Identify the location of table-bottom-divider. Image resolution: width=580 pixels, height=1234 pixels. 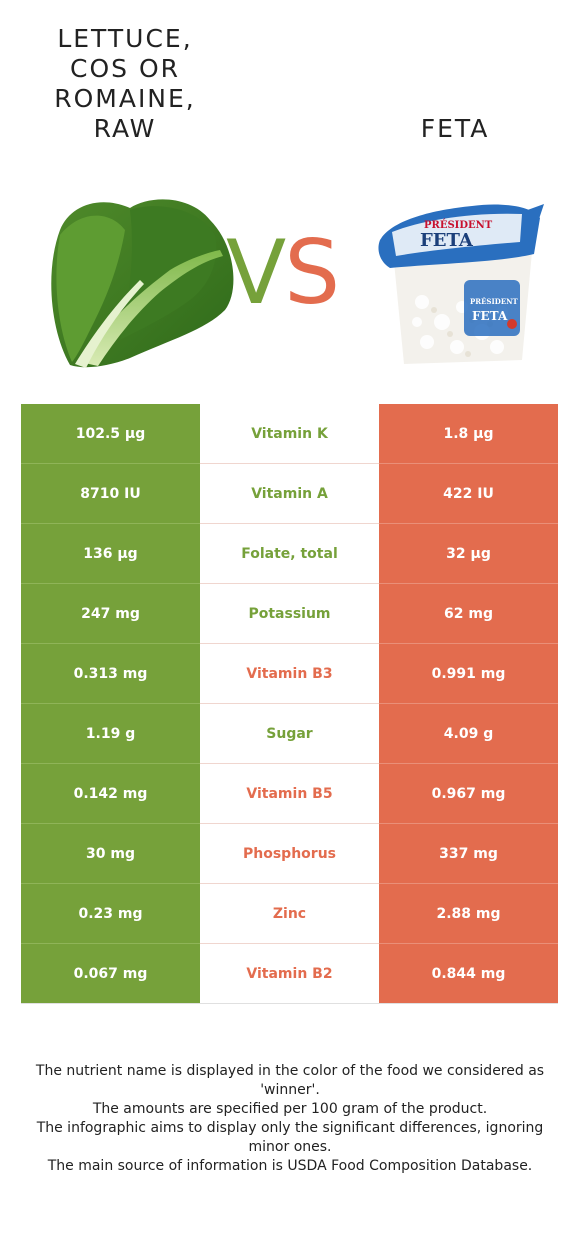
(289, 1003).